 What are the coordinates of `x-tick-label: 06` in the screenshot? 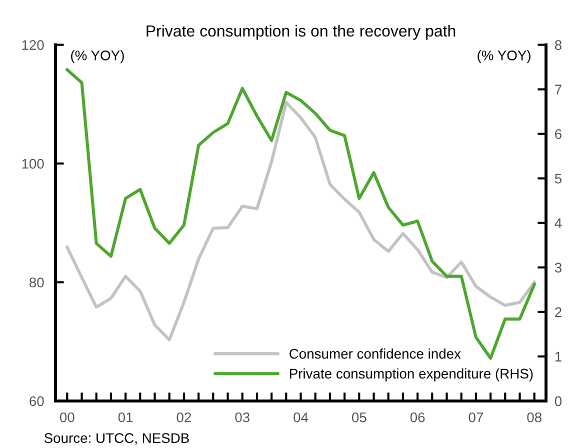 It's located at (417, 417).